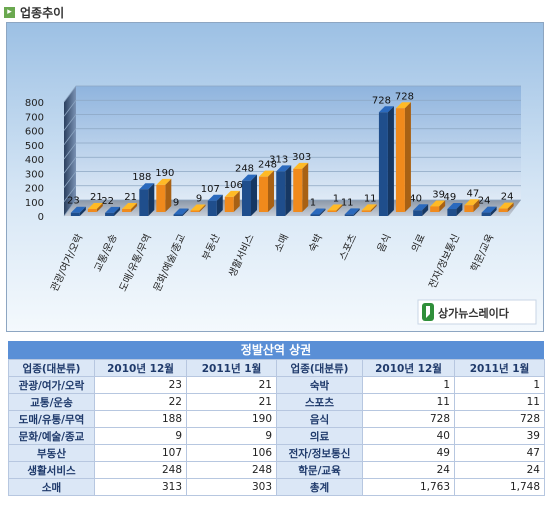  Describe the element at coordinates (42, 12) in the screenshot. I see `section-title: 업종추이` at that location.